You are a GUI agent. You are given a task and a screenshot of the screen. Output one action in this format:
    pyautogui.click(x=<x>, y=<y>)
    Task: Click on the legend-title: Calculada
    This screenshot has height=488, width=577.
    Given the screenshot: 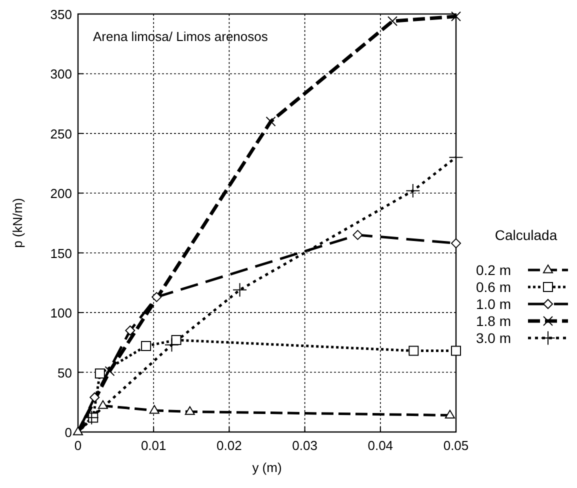 What is the action you would take?
    pyautogui.click(x=526, y=235)
    